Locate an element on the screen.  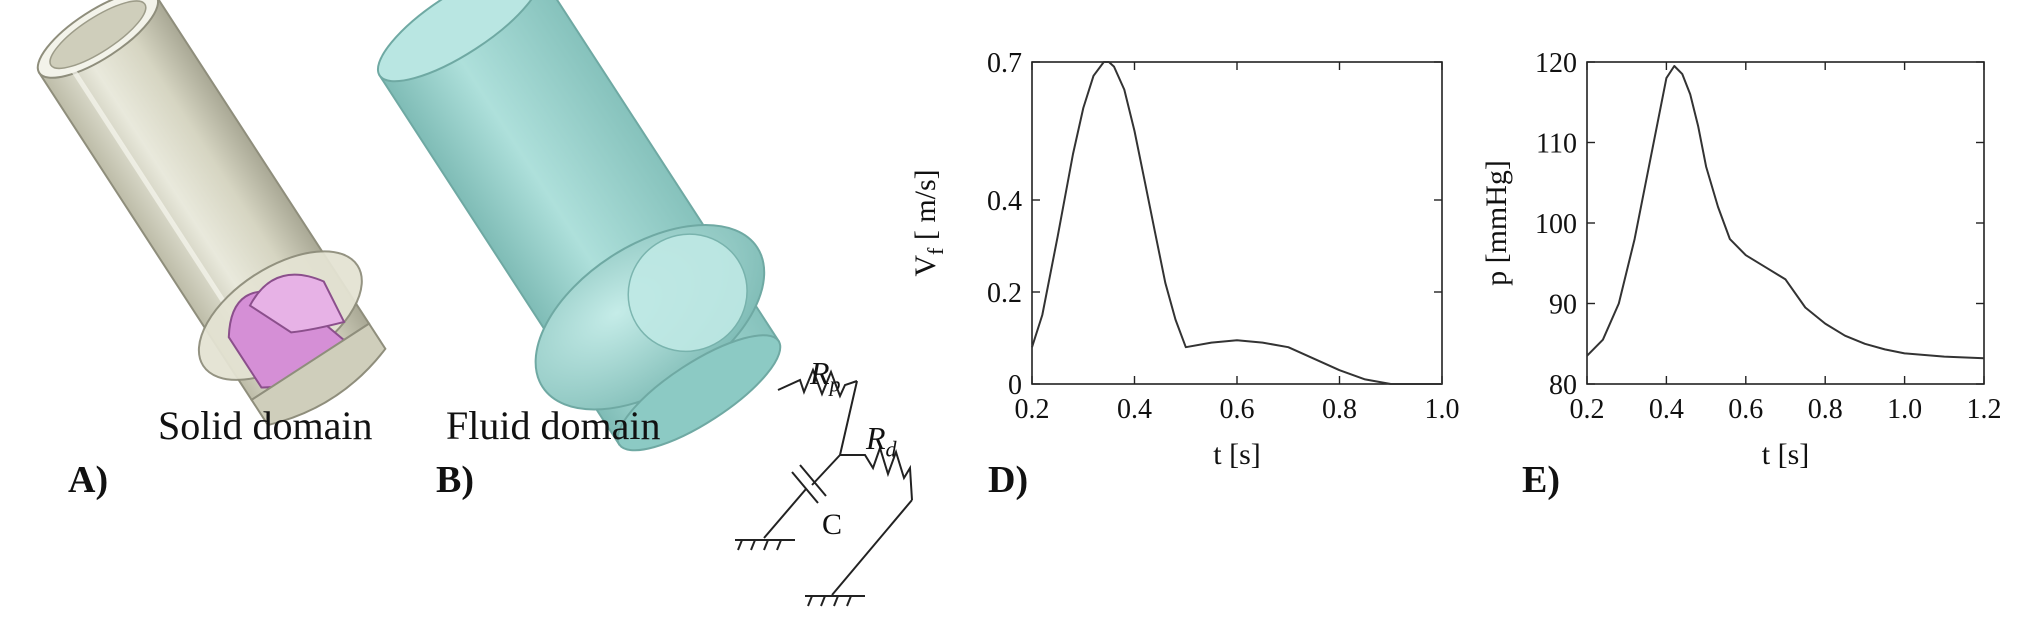
rp-label-sub: p is located at coordinates (835, 384).